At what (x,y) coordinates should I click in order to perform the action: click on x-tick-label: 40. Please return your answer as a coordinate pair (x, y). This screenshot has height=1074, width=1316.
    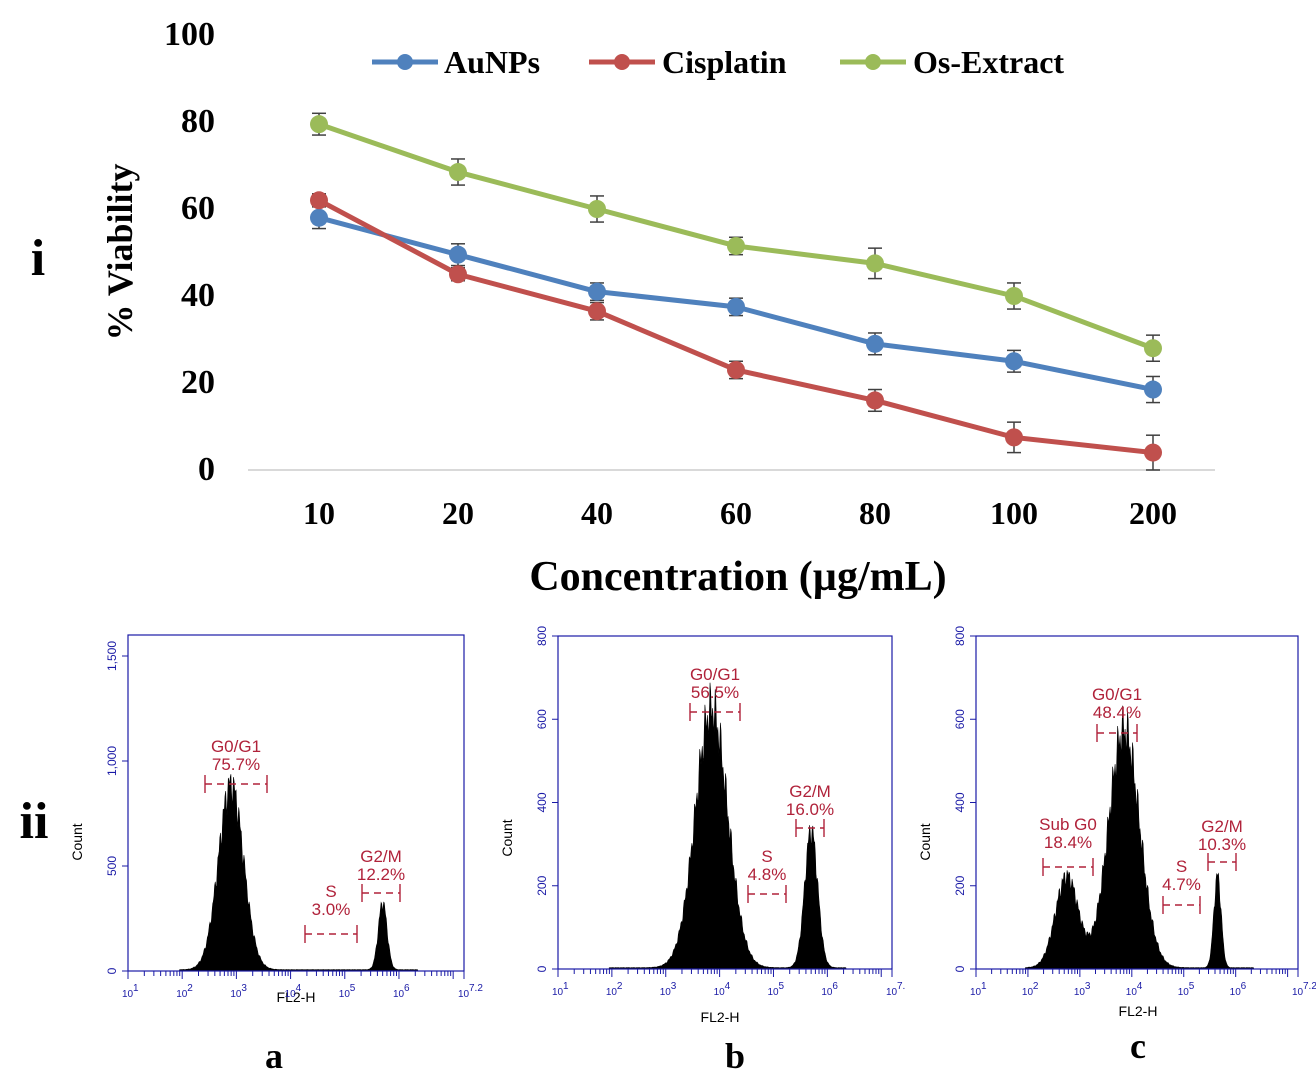
    Looking at the image, I should click on (597, 513).